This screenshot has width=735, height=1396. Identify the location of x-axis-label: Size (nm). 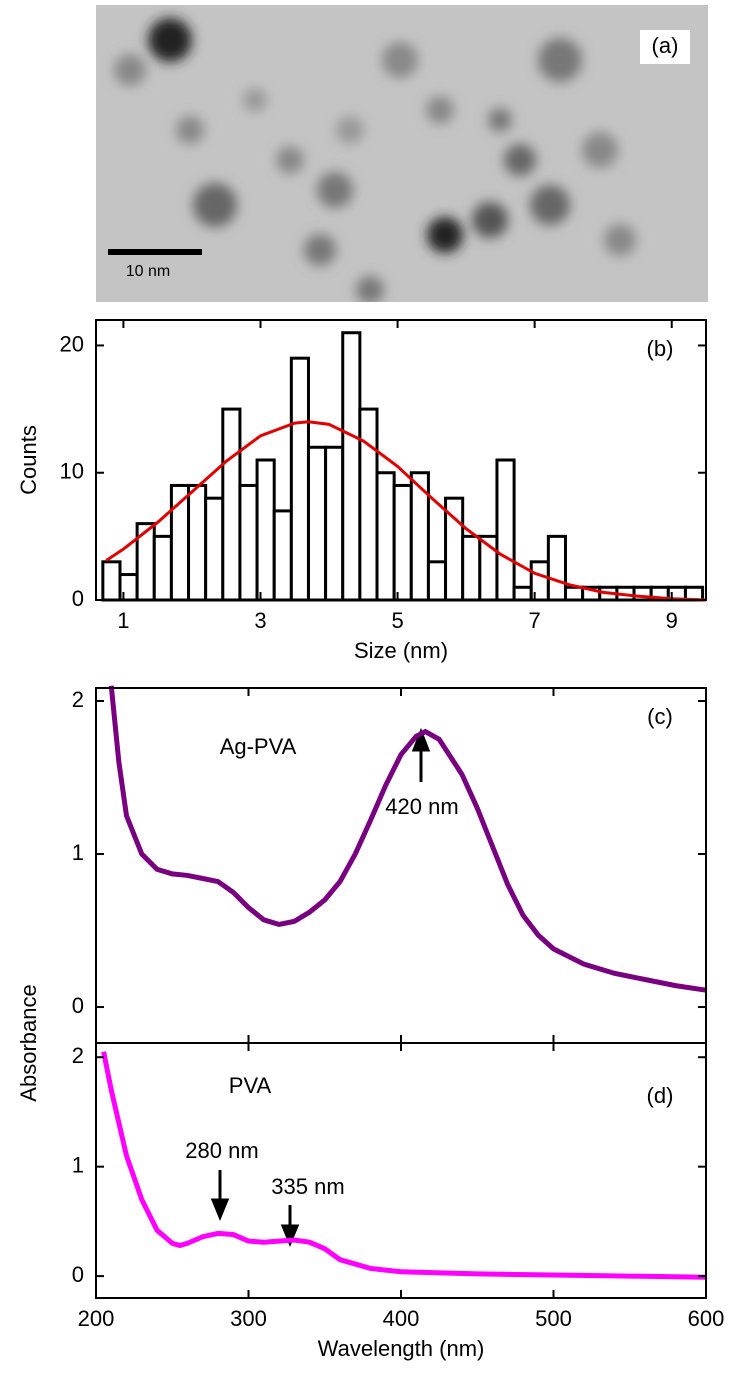
(401, 650).